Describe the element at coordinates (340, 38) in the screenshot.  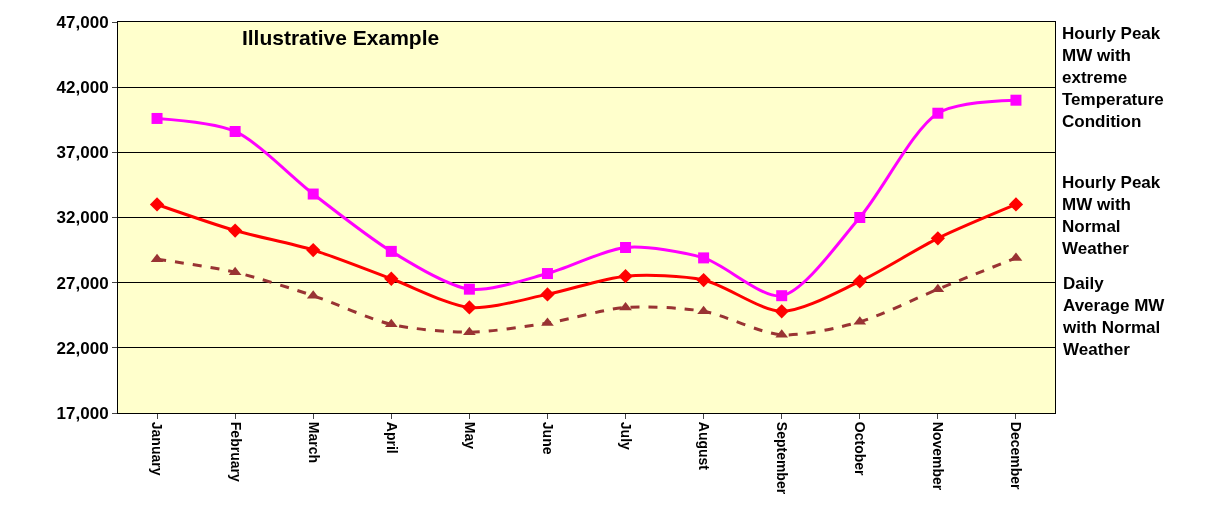
I see `chart-title: Illustrative Example` at that location.